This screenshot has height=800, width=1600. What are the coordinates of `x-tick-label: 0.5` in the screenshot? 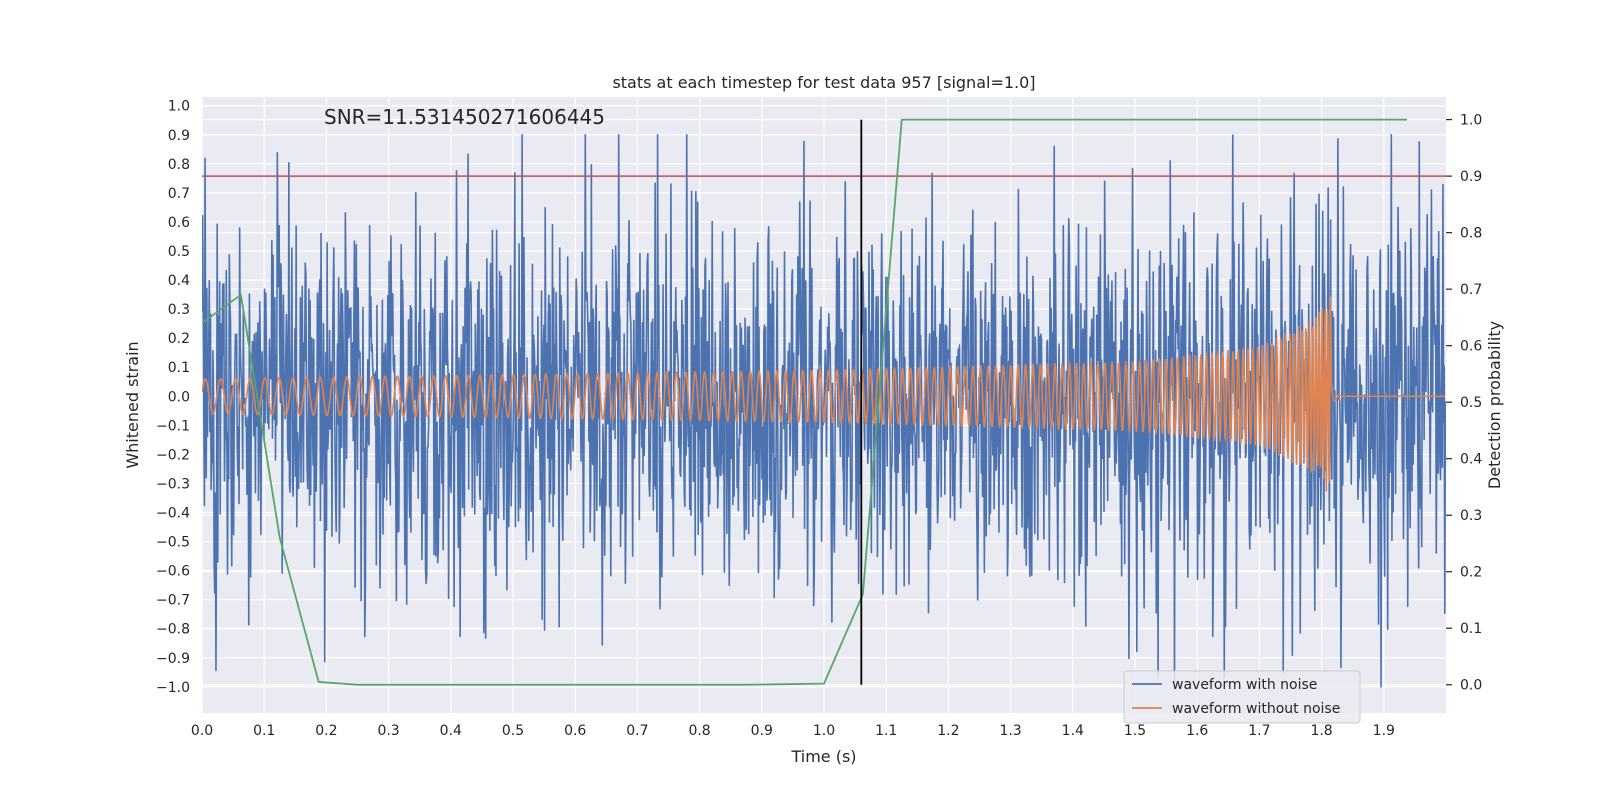 It's located at (513, 731).